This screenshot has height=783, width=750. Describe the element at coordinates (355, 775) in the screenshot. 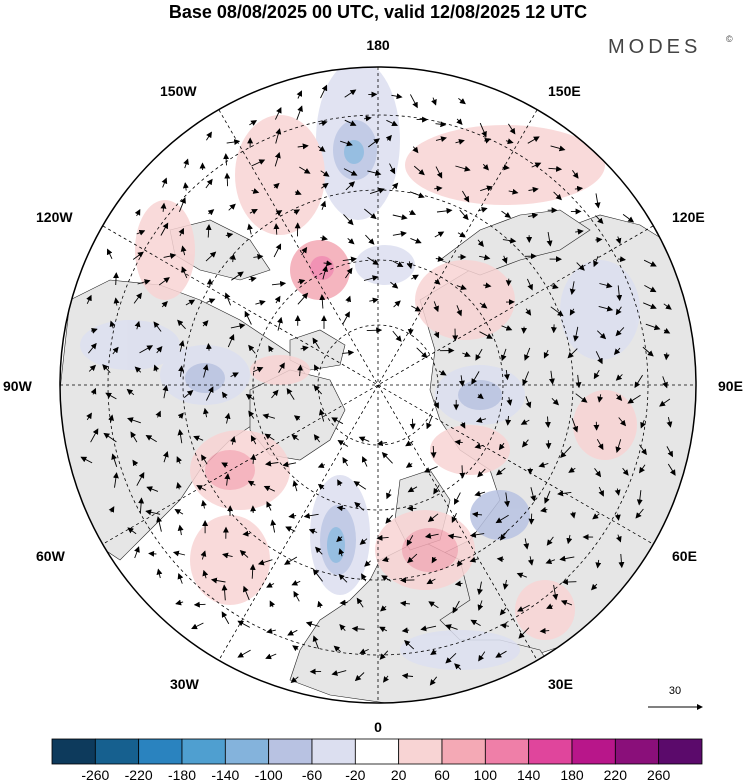

I see `colorbar-tick-label: -20` at that location.